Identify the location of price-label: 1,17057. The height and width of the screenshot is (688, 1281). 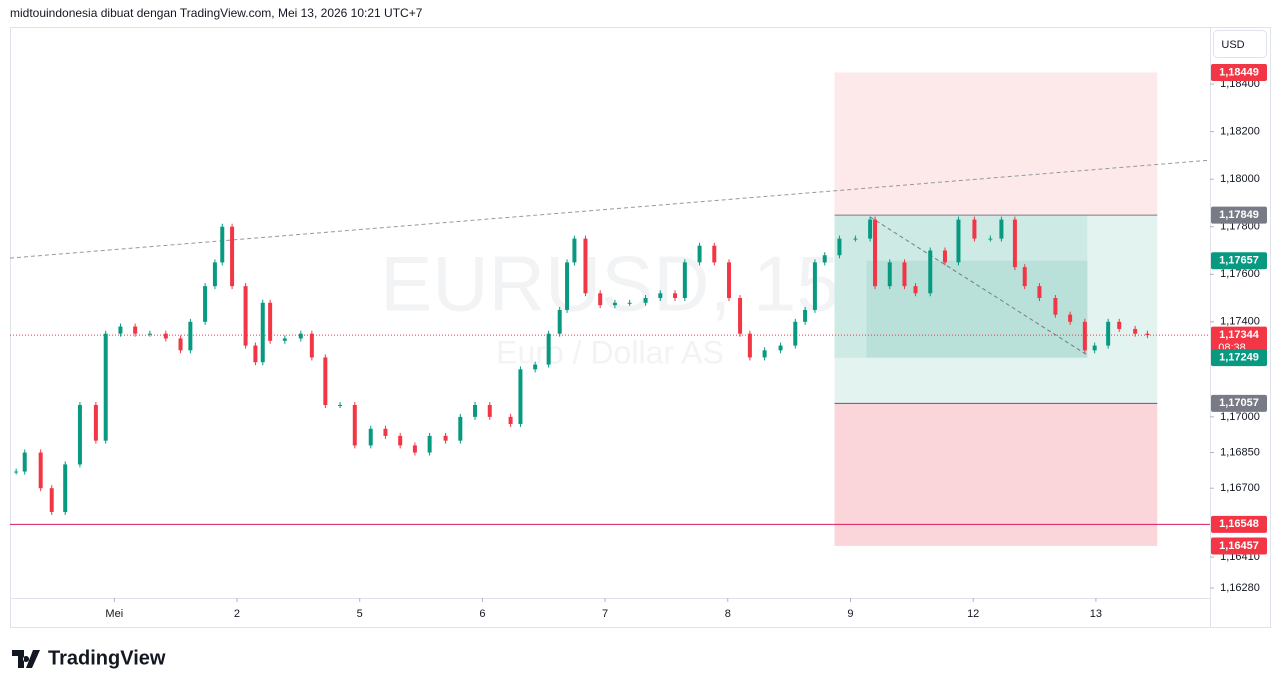
(1239, 403).